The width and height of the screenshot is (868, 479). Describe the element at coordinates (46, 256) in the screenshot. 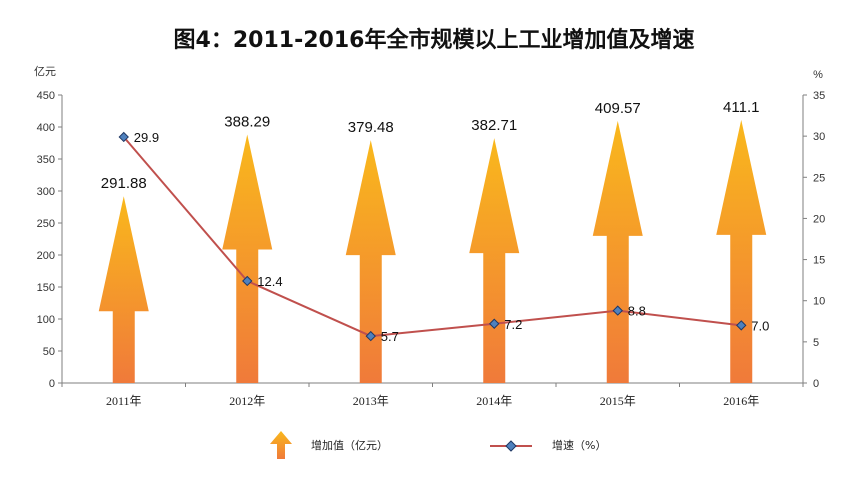

I see `left-tick-label: 200` at that location.